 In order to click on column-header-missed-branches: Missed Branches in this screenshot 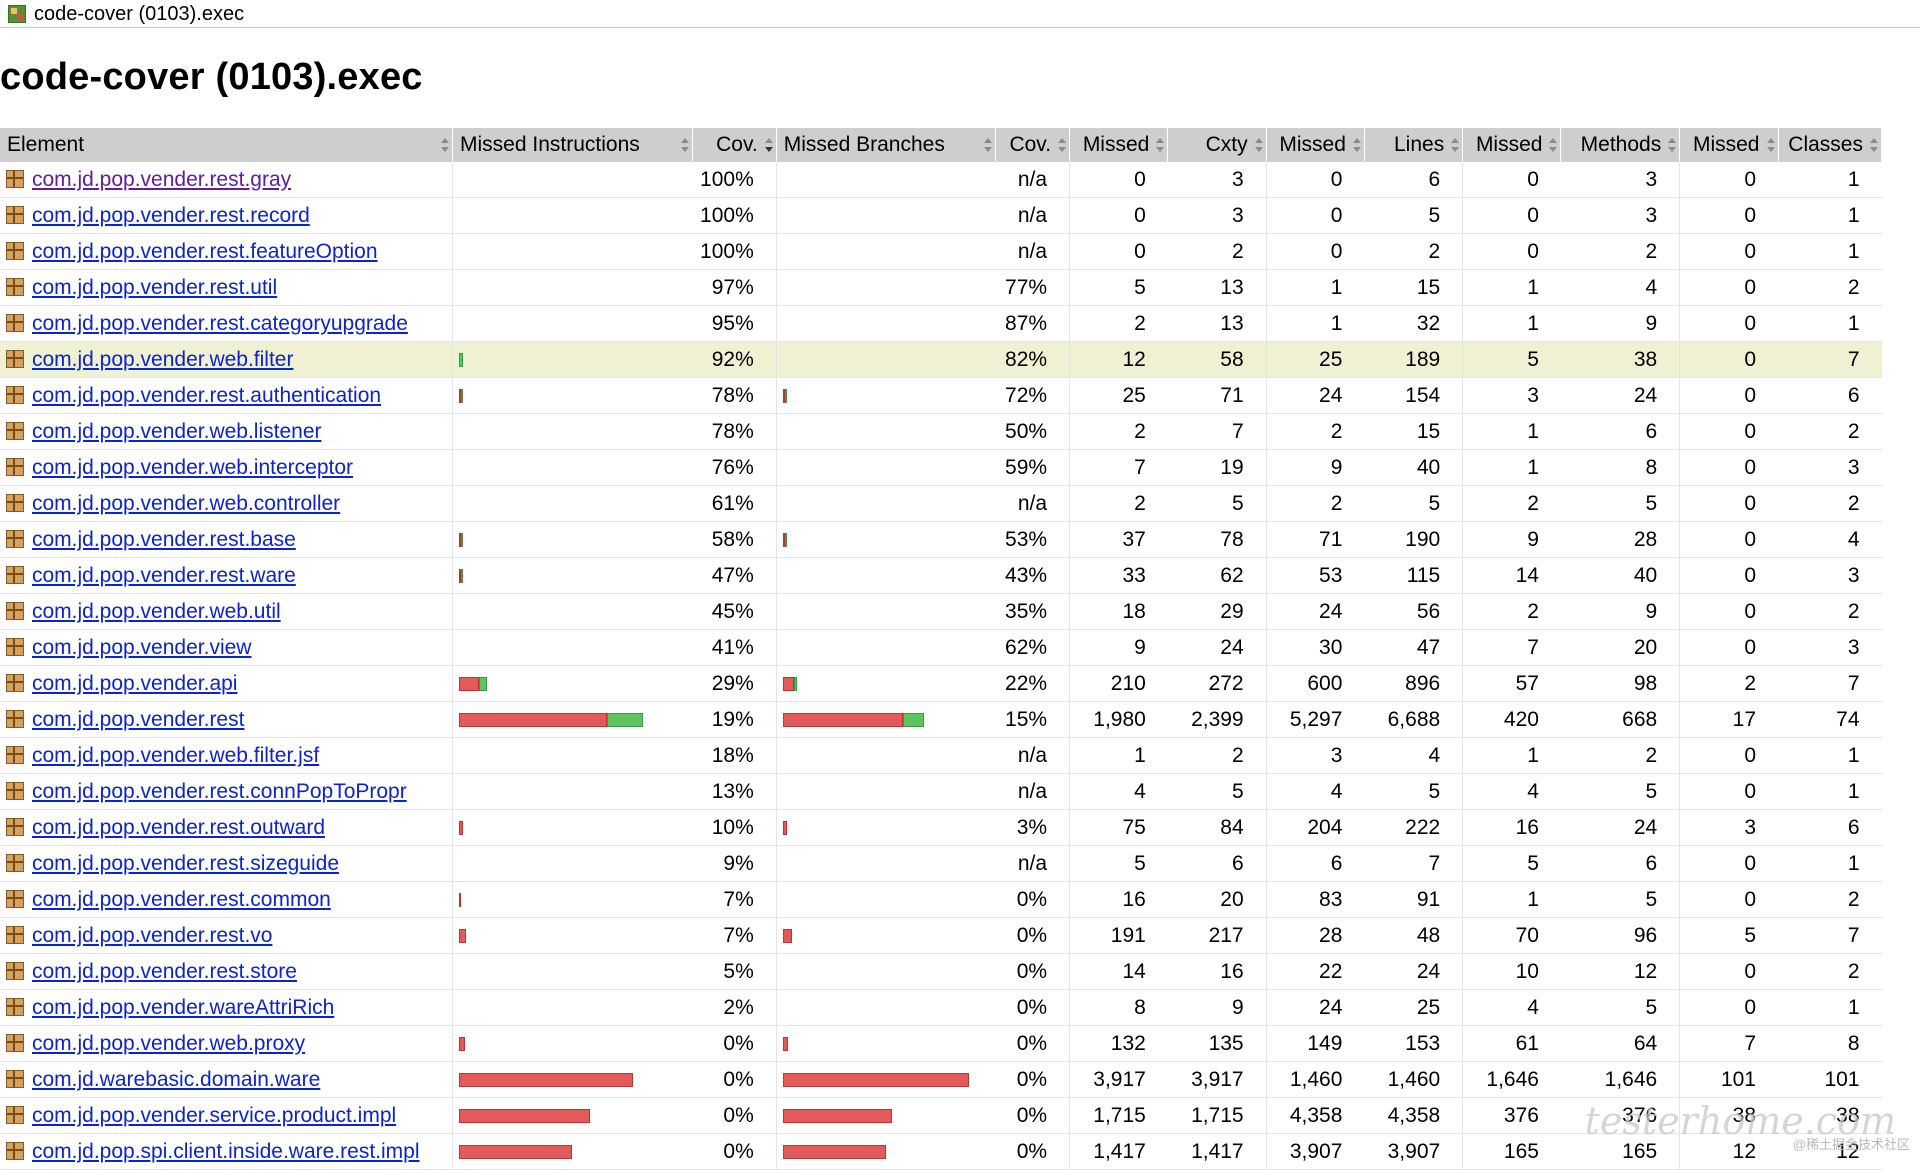, I will do `click(886, 145)`.